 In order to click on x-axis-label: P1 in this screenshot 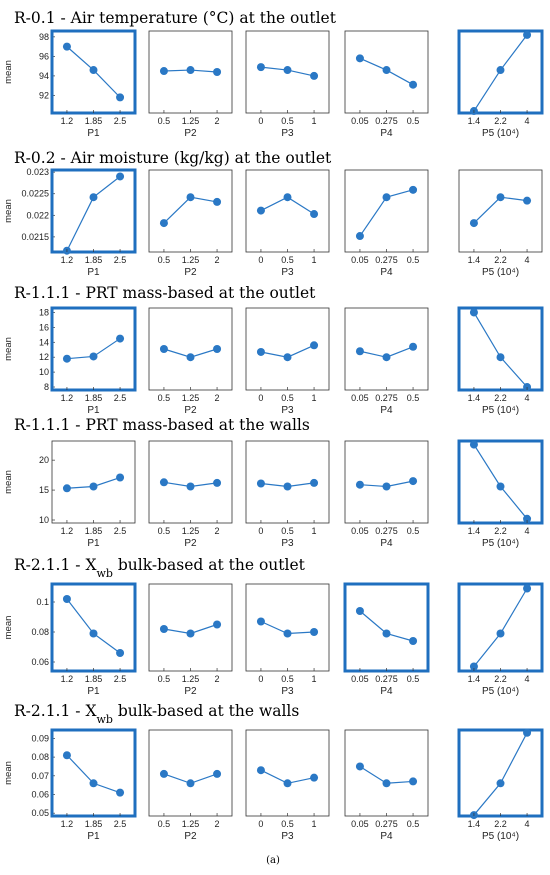, I will do `click(93, 836)`.